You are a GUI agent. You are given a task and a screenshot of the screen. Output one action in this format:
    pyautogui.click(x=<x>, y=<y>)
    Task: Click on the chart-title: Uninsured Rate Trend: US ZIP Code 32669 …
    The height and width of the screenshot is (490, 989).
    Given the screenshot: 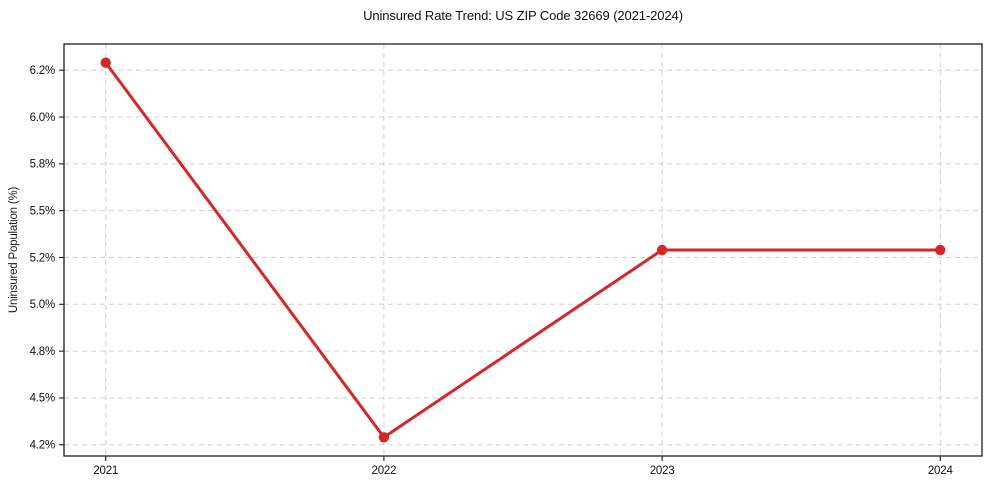 What is the action you would take?
    pyautogui.click(x=523, y=15)
    